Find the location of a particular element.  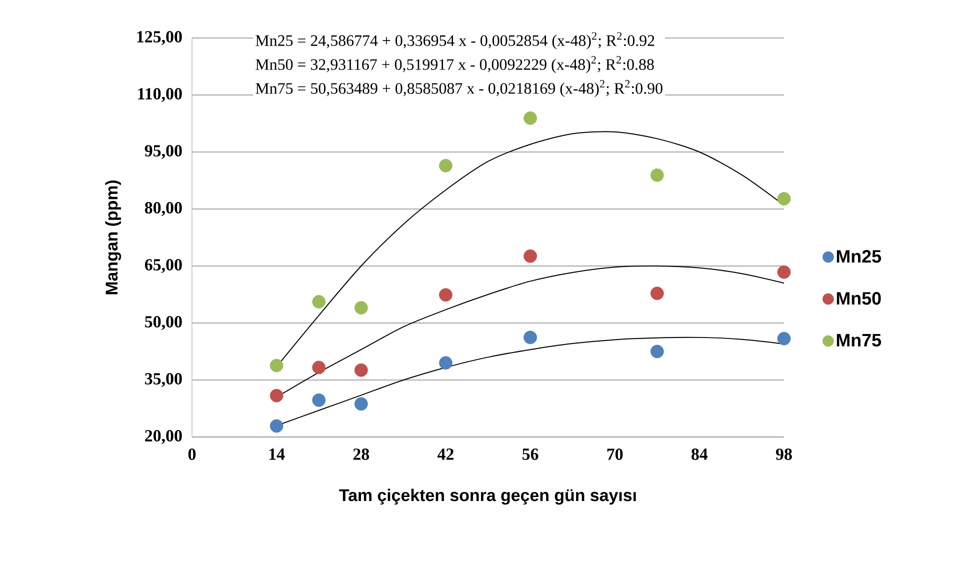

y-tick-label: 35,00 is located at coordinates (163, 380).